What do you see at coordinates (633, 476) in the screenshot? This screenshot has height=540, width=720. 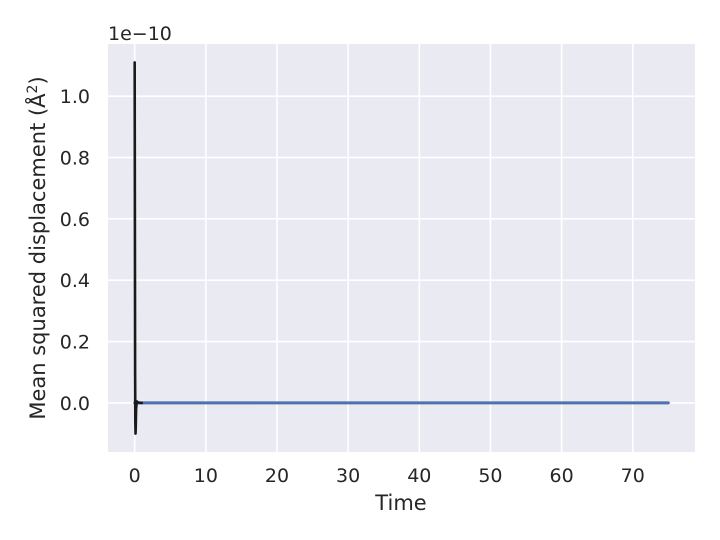 I see `x-tick-label: 70` at bounding box center [633, 476].